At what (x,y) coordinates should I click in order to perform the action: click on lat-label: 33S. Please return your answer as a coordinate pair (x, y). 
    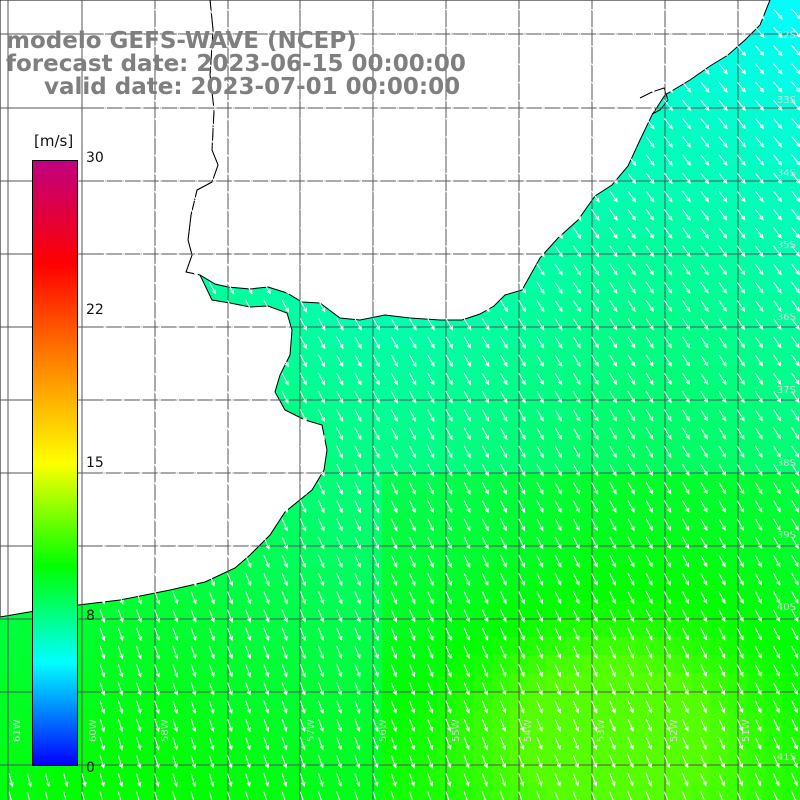
    Looking at the image, I should click on (786, 100).